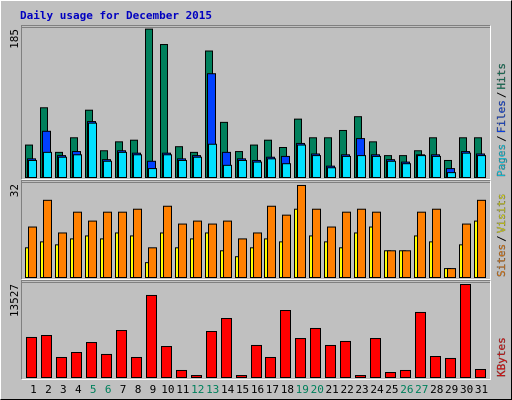 The image size is (512, 400). I want to click on y-tick-label: 13527, so click(14, 300).